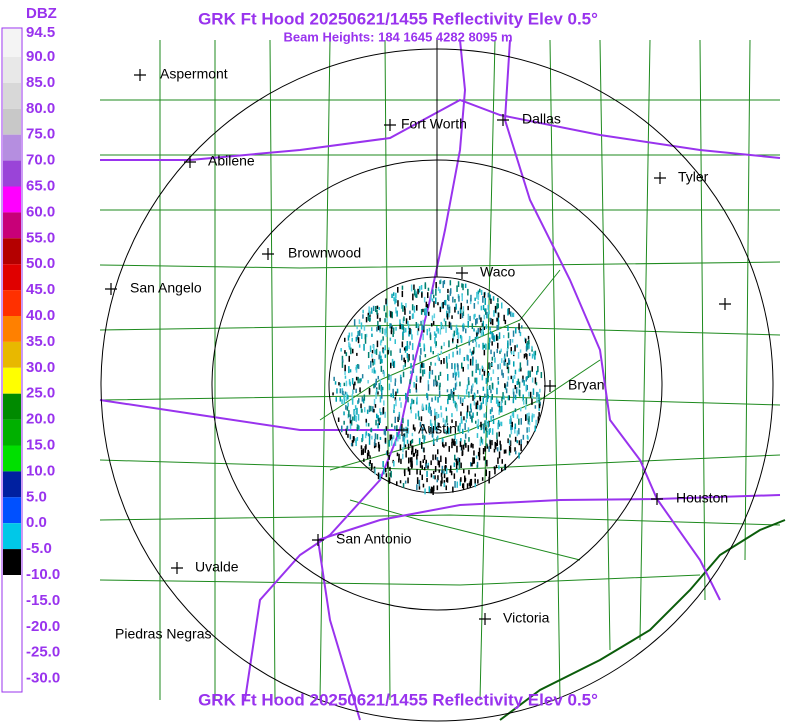  What do you see at coordinates (43, 652) in the screenshot?
I see `legend-label: -25.0` at bounding box center [43, 652].